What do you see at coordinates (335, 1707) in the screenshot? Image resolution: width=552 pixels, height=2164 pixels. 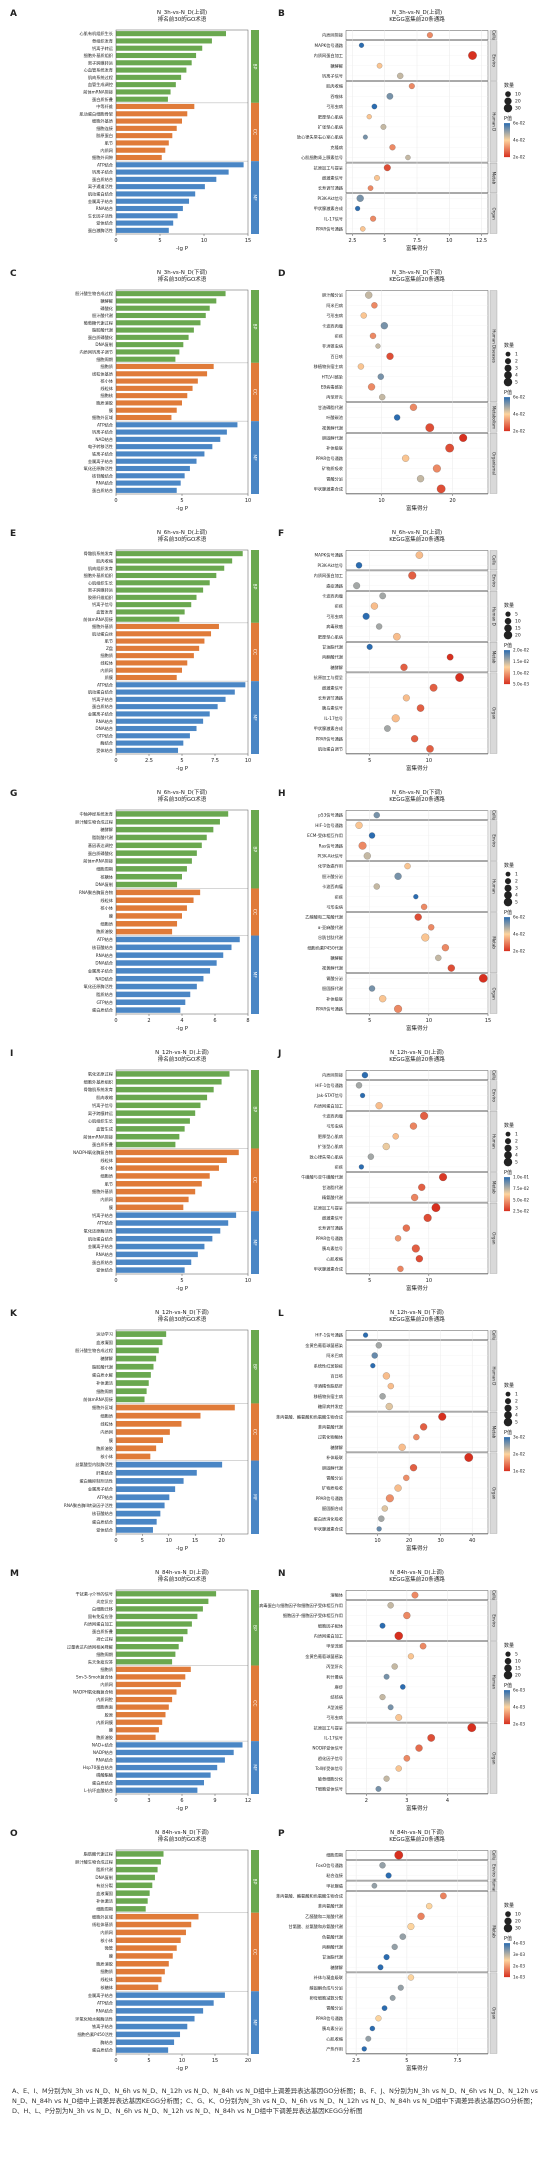 I see `category-label: A型流感` at bounding box center [335, 1707].